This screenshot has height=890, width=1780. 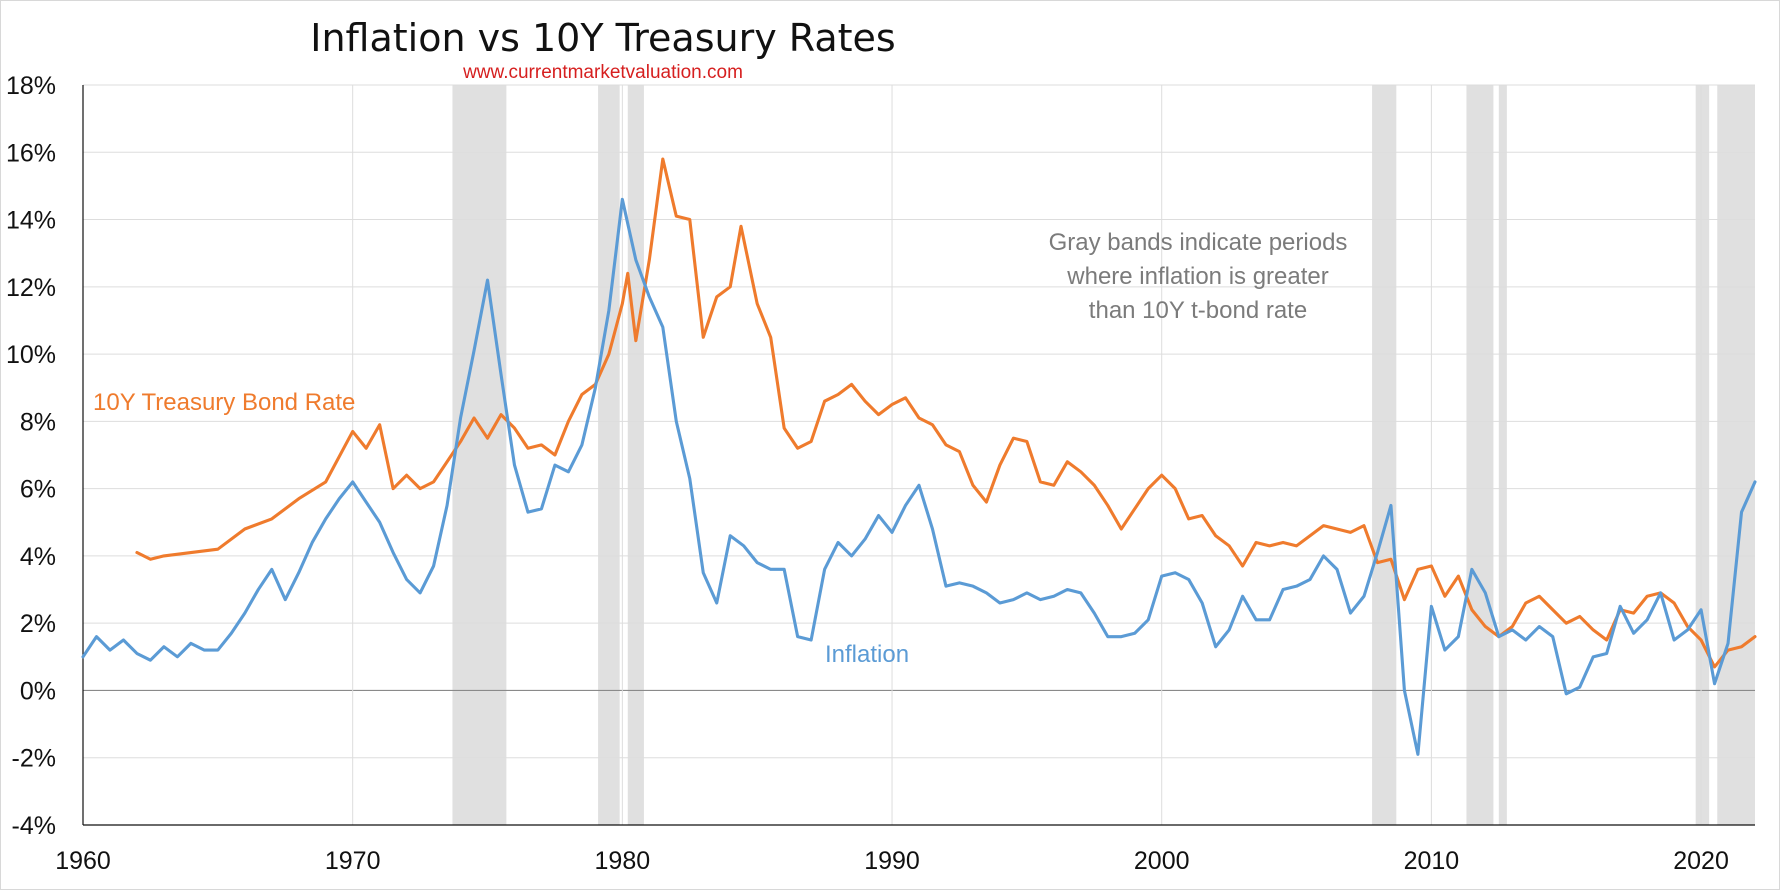 I want to click on chart-subtitle: www.currentmarketvaluation.com, so click(x=602, y=72).